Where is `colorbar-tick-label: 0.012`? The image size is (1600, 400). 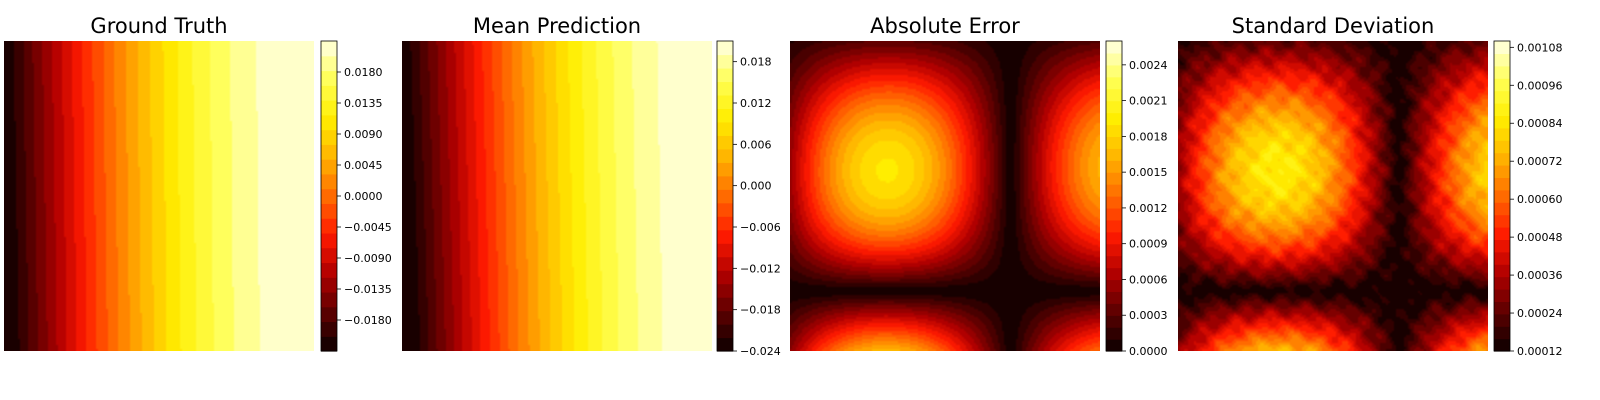
colorbar-tick-label: 0.012 is located at coordinates (756, 103).